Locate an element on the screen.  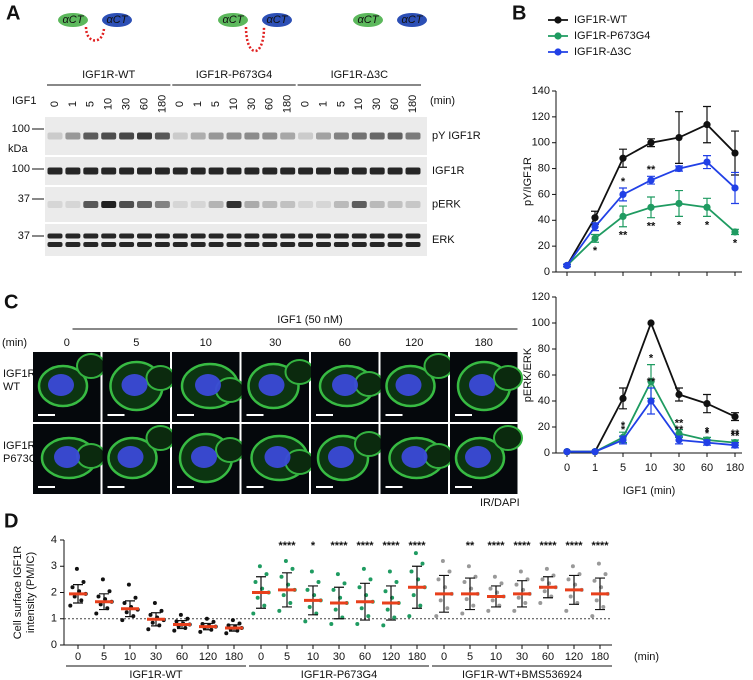
panel-label: C is located at coordinates (11, 302).